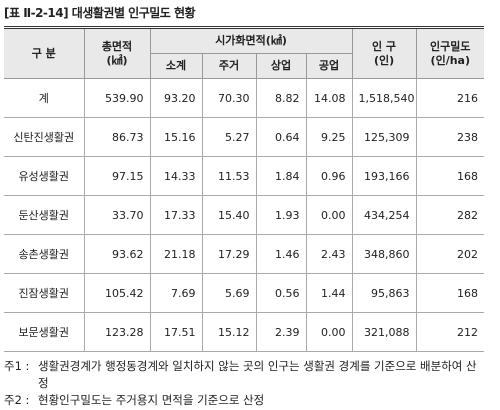  I want to click on cell: 17.33, so click(176, 215).